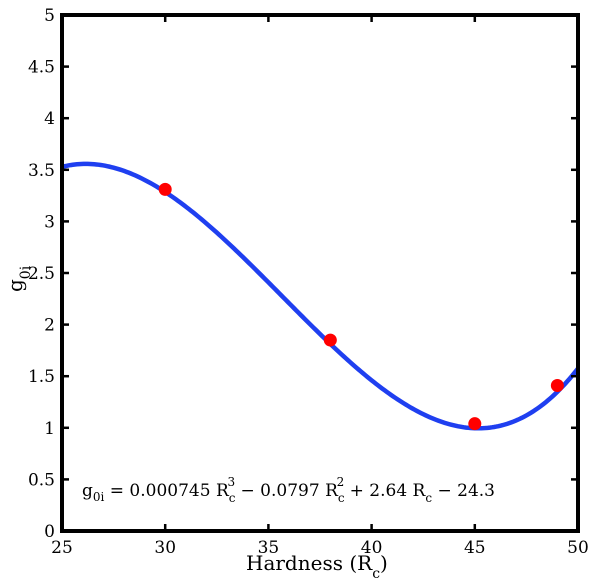  I want to click on x-tick-label: 50, so click(578, 548).